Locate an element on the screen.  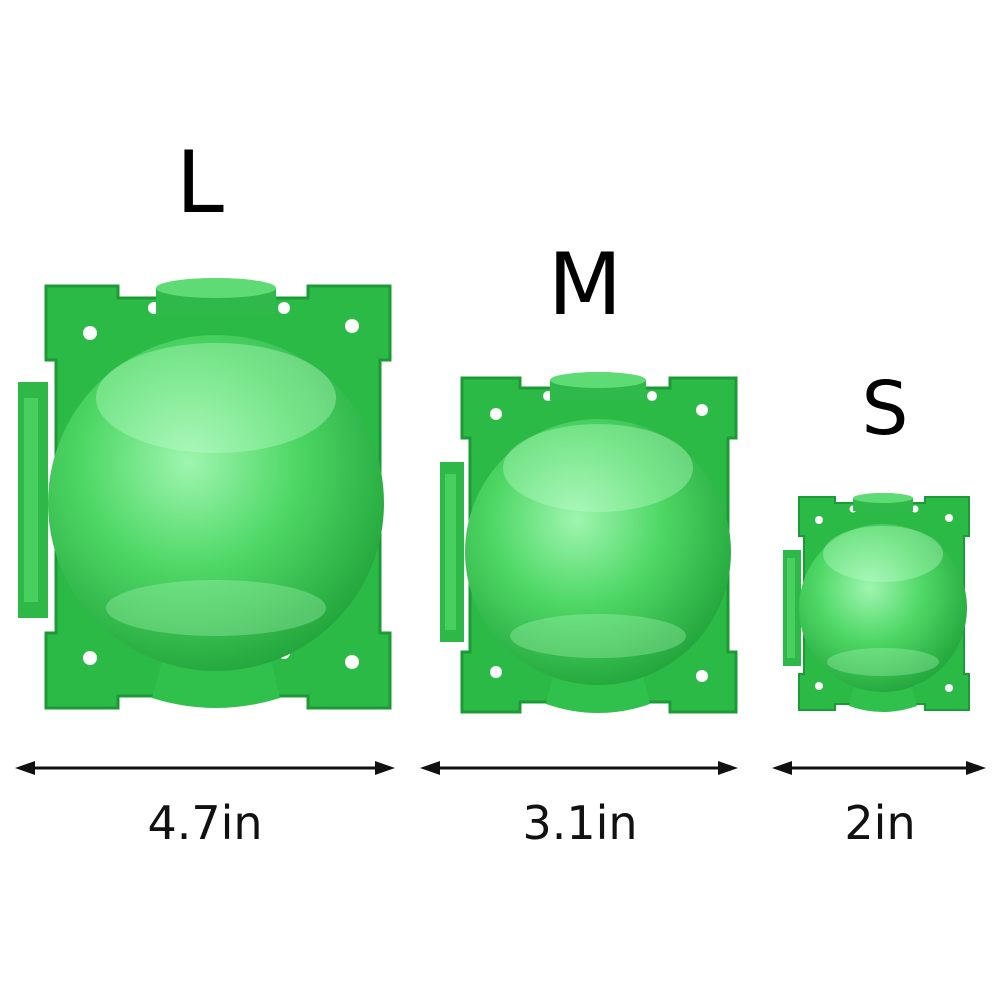
size-label-small: S is located at coordinates (885, 409).